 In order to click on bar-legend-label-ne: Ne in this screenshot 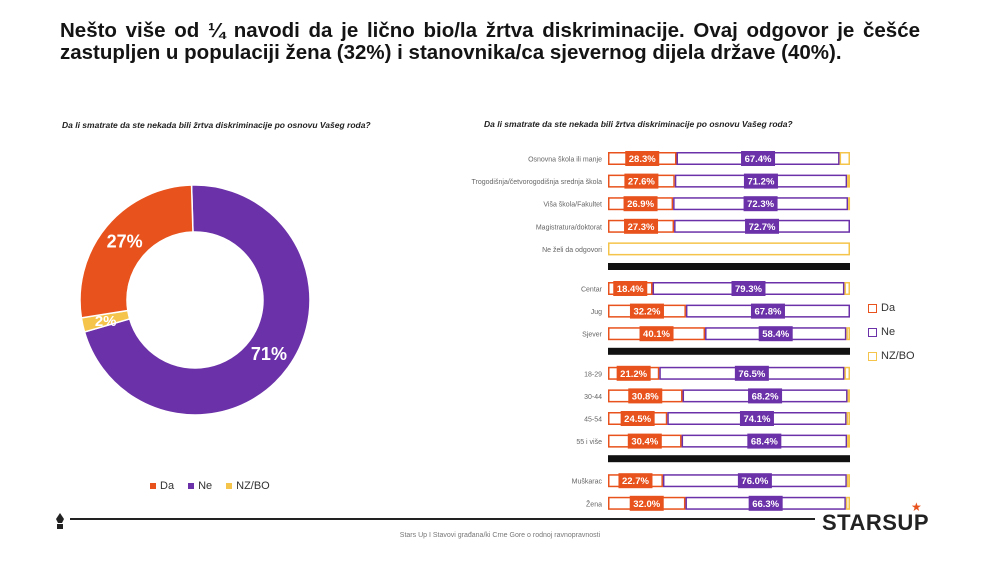, I will do `click(888, 332)`.